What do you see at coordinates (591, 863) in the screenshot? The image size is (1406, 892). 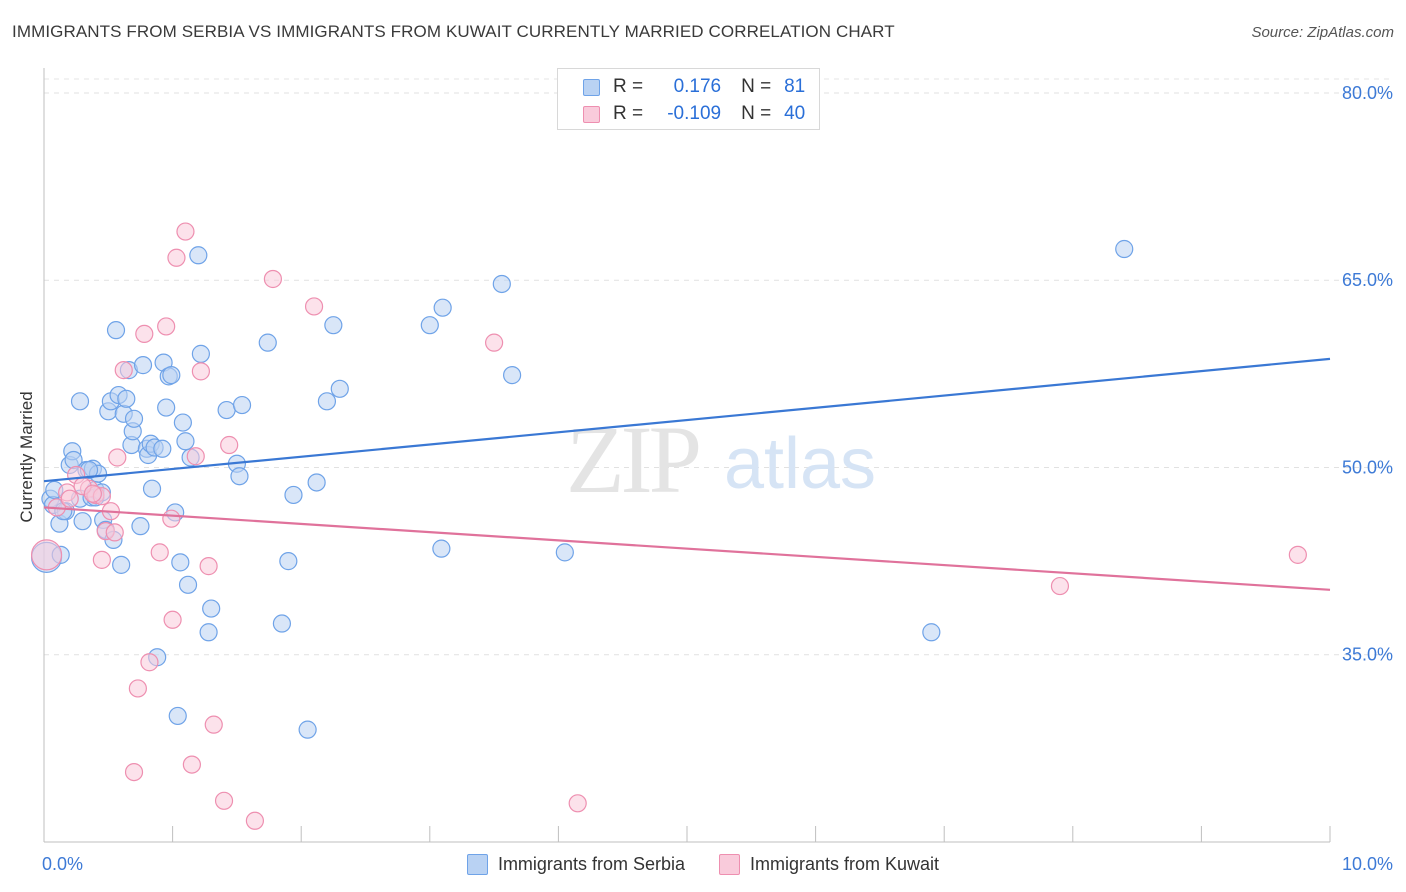 I see `legend-label-serbia: Immigrants from Serbia` at bounding box center [591, 863].